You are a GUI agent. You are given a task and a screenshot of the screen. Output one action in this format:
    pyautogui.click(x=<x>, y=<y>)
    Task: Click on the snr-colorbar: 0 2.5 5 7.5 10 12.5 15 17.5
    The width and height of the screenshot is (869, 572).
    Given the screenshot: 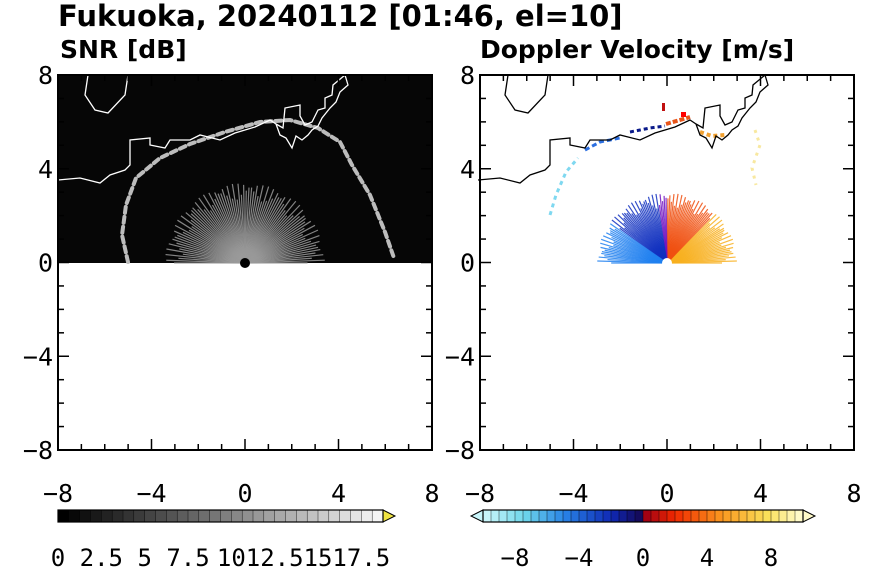 What is the action you would take?
    pyautogui.click(x=224, y=540)
    